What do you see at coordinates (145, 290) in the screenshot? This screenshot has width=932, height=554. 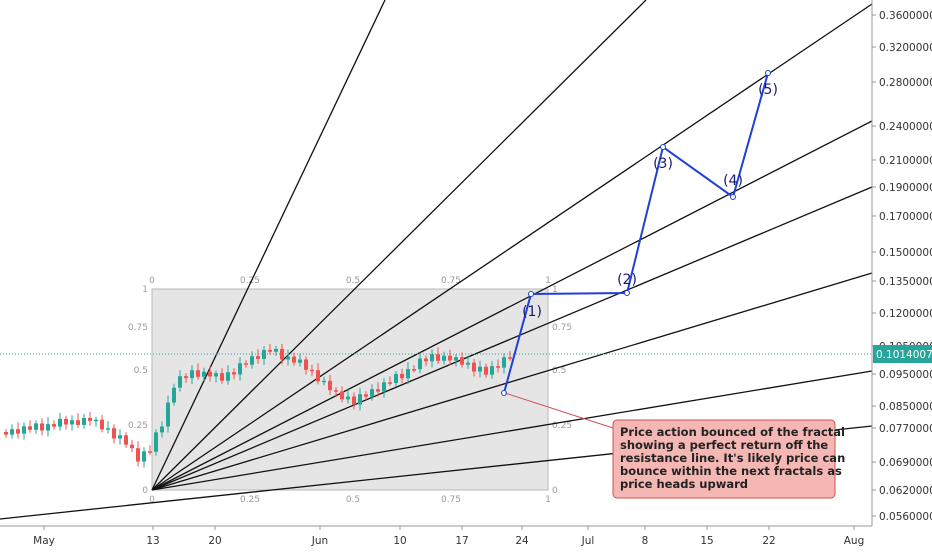 I see `fib-left-label: 1` at bounding box center [145, 290].